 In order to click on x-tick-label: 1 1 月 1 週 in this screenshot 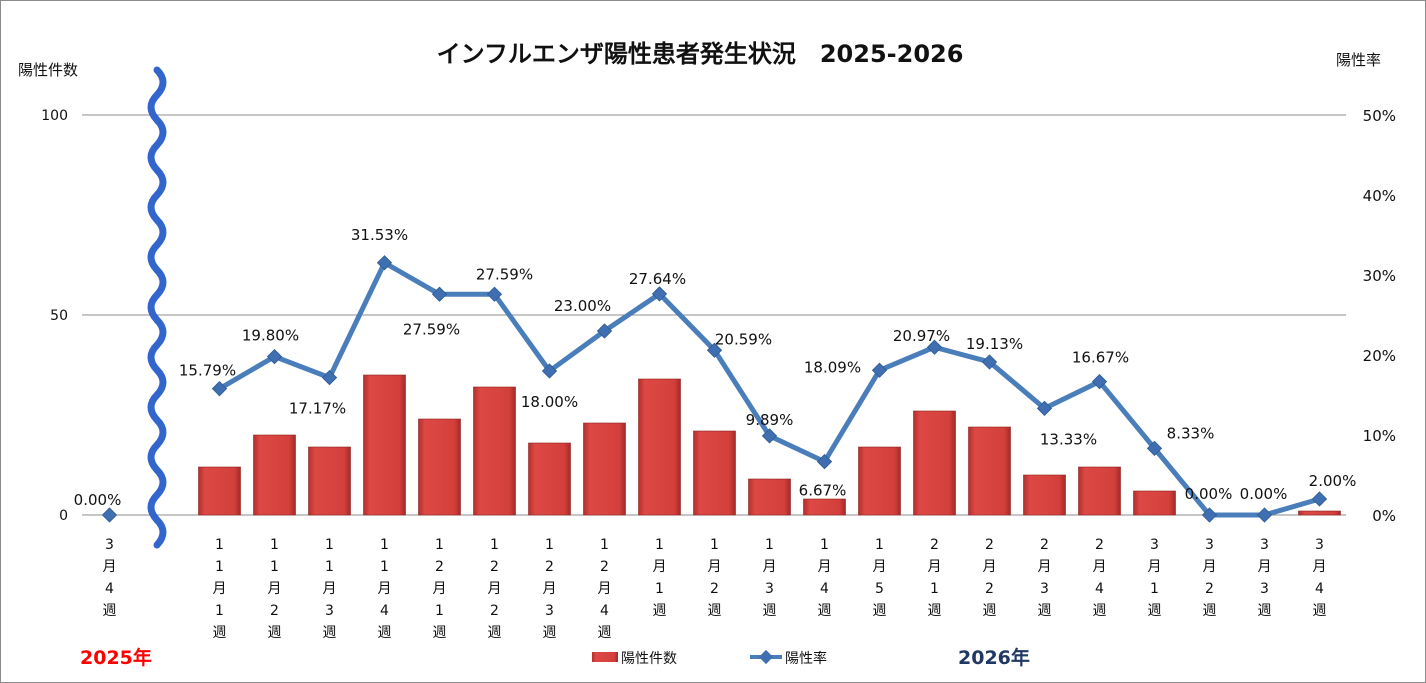, I will do `click(220, 589)`.